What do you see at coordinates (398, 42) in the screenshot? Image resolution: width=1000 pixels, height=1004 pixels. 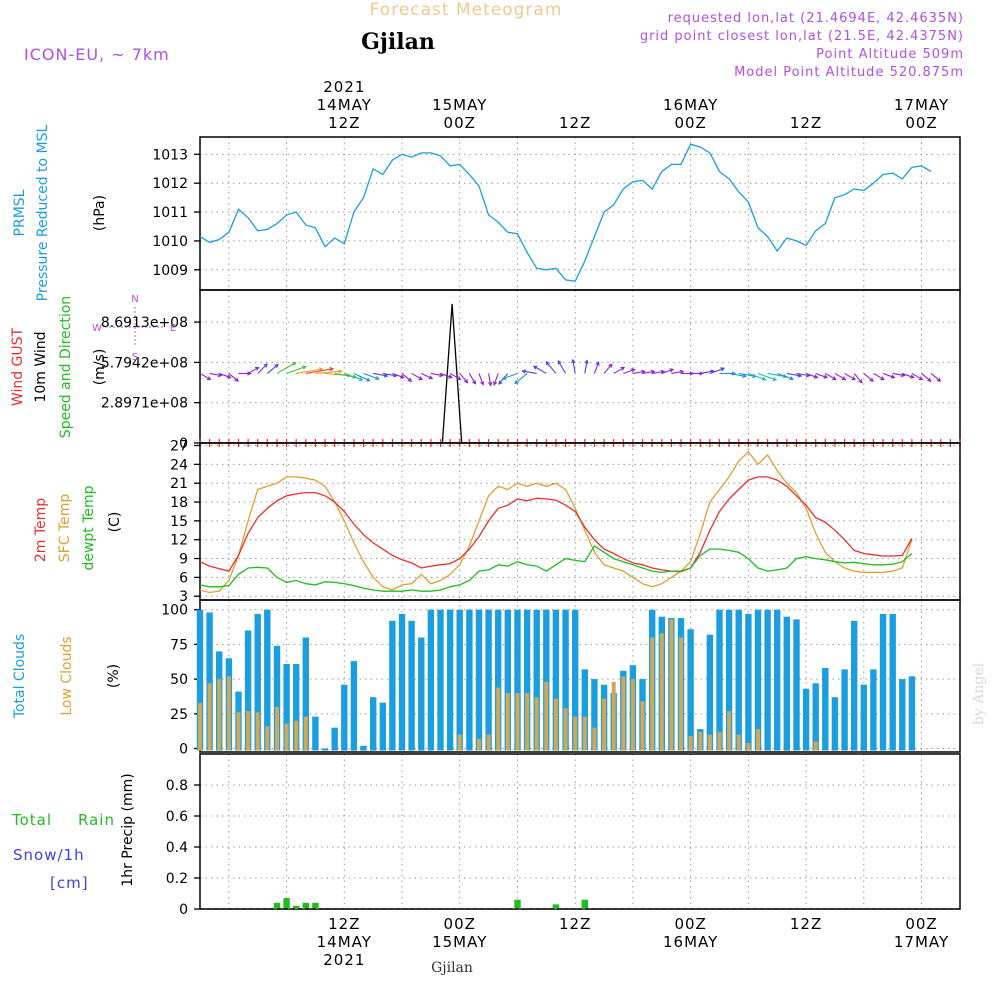 I see `location-title: Gjilan` at bounding box center [398, 42].